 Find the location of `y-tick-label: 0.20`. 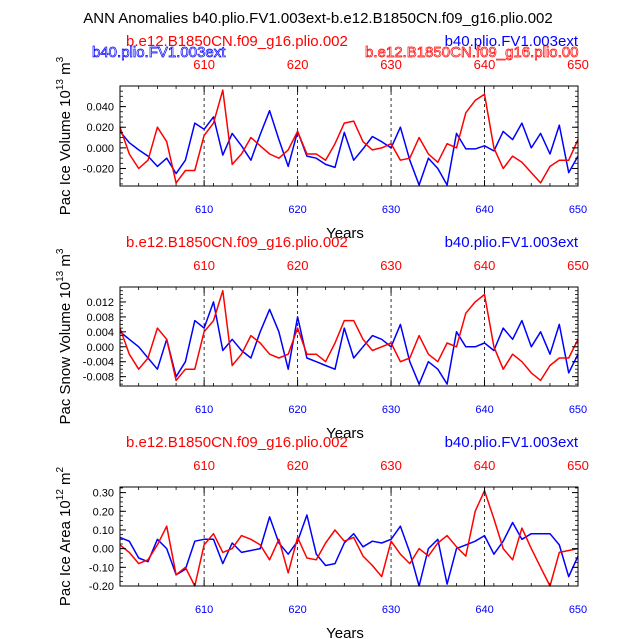

y-tick-label: 0.20 is located at coordinates (103, 512).